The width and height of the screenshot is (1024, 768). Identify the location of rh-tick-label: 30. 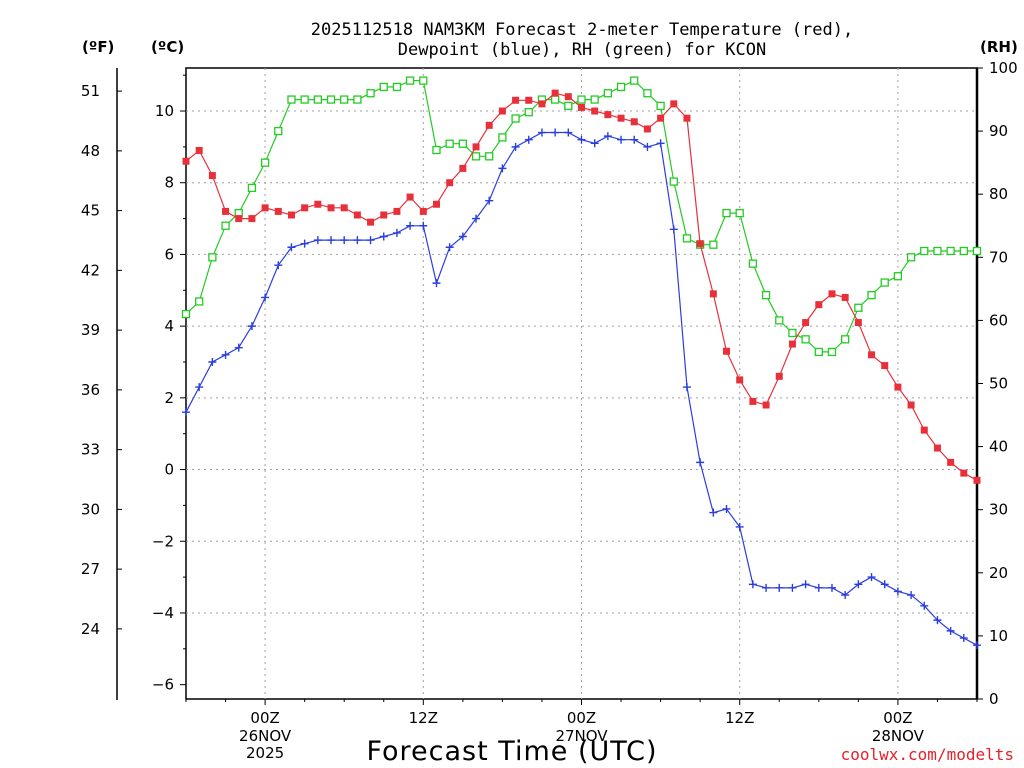
(998, 510).